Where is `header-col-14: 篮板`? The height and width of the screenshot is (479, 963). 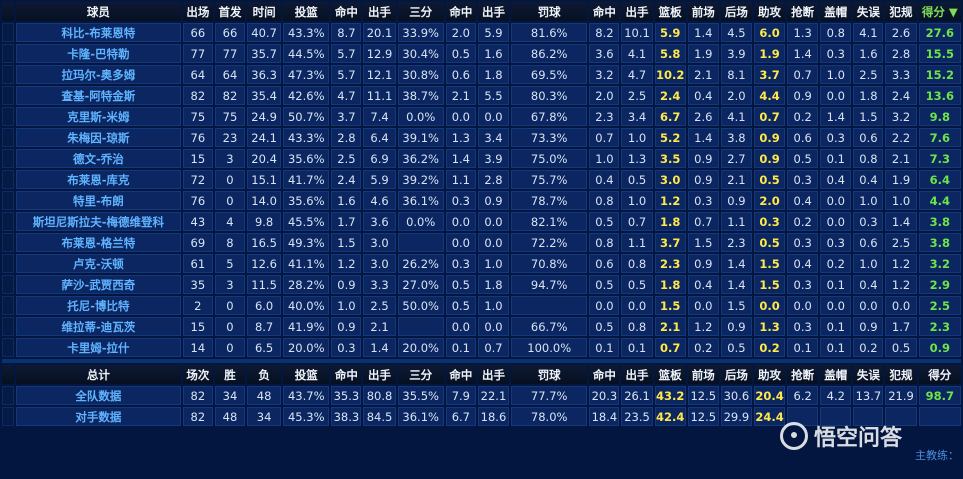
header-col-14: 篮板 is located at coordinates (670, 11).